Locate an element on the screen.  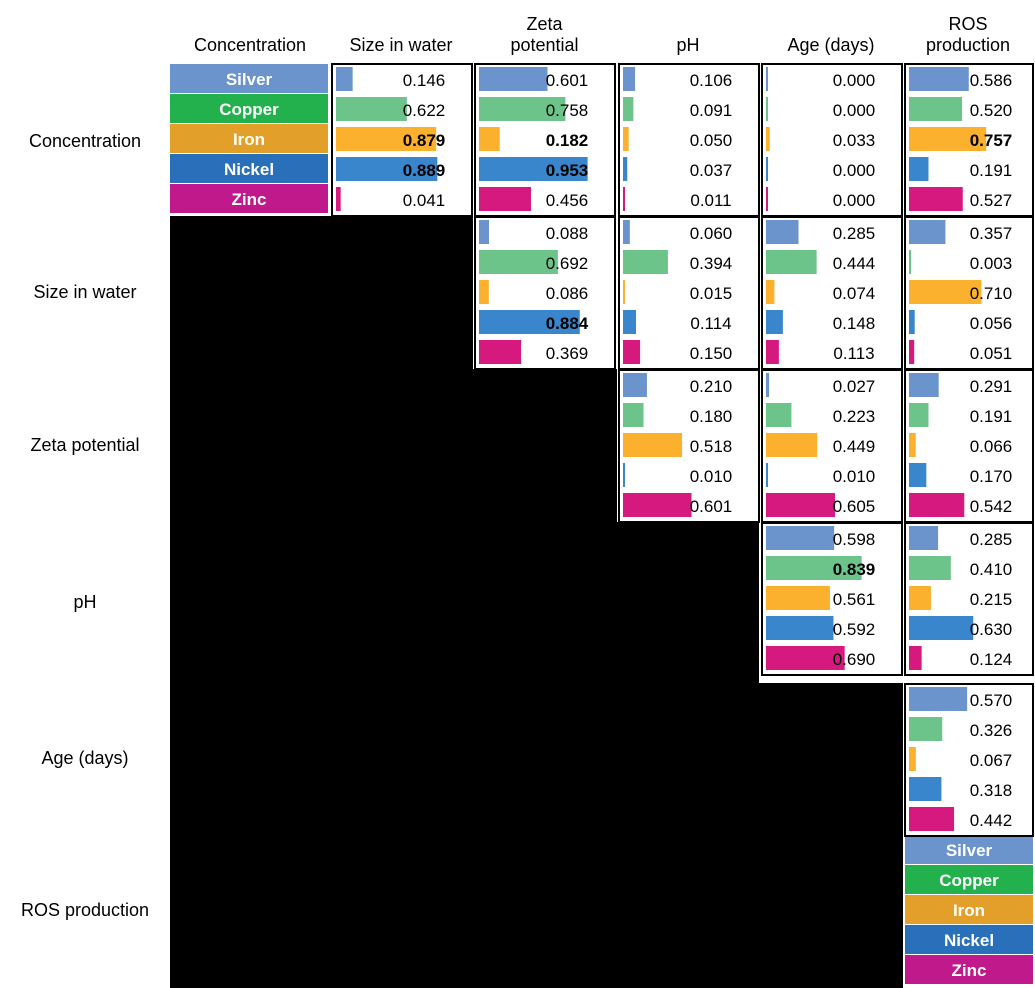
value-ph-age-days-copper: 0.839 is located at coordinates (854, 569).